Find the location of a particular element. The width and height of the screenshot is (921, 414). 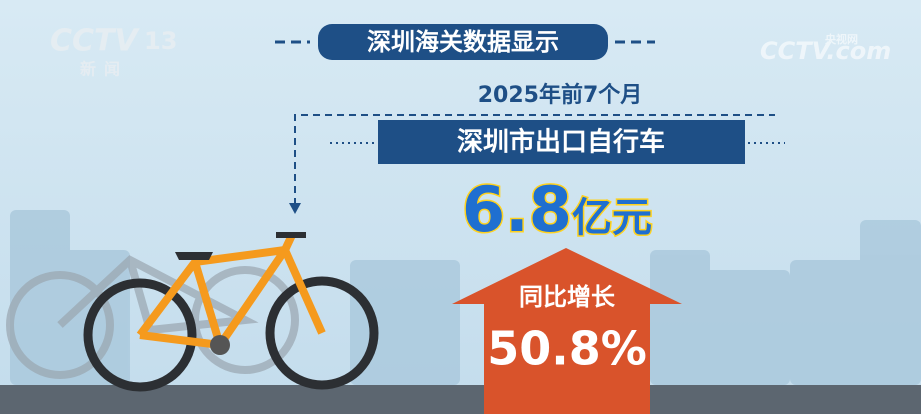

watermark: CCTV.com 央视网 is located at coordinates (825, 48).